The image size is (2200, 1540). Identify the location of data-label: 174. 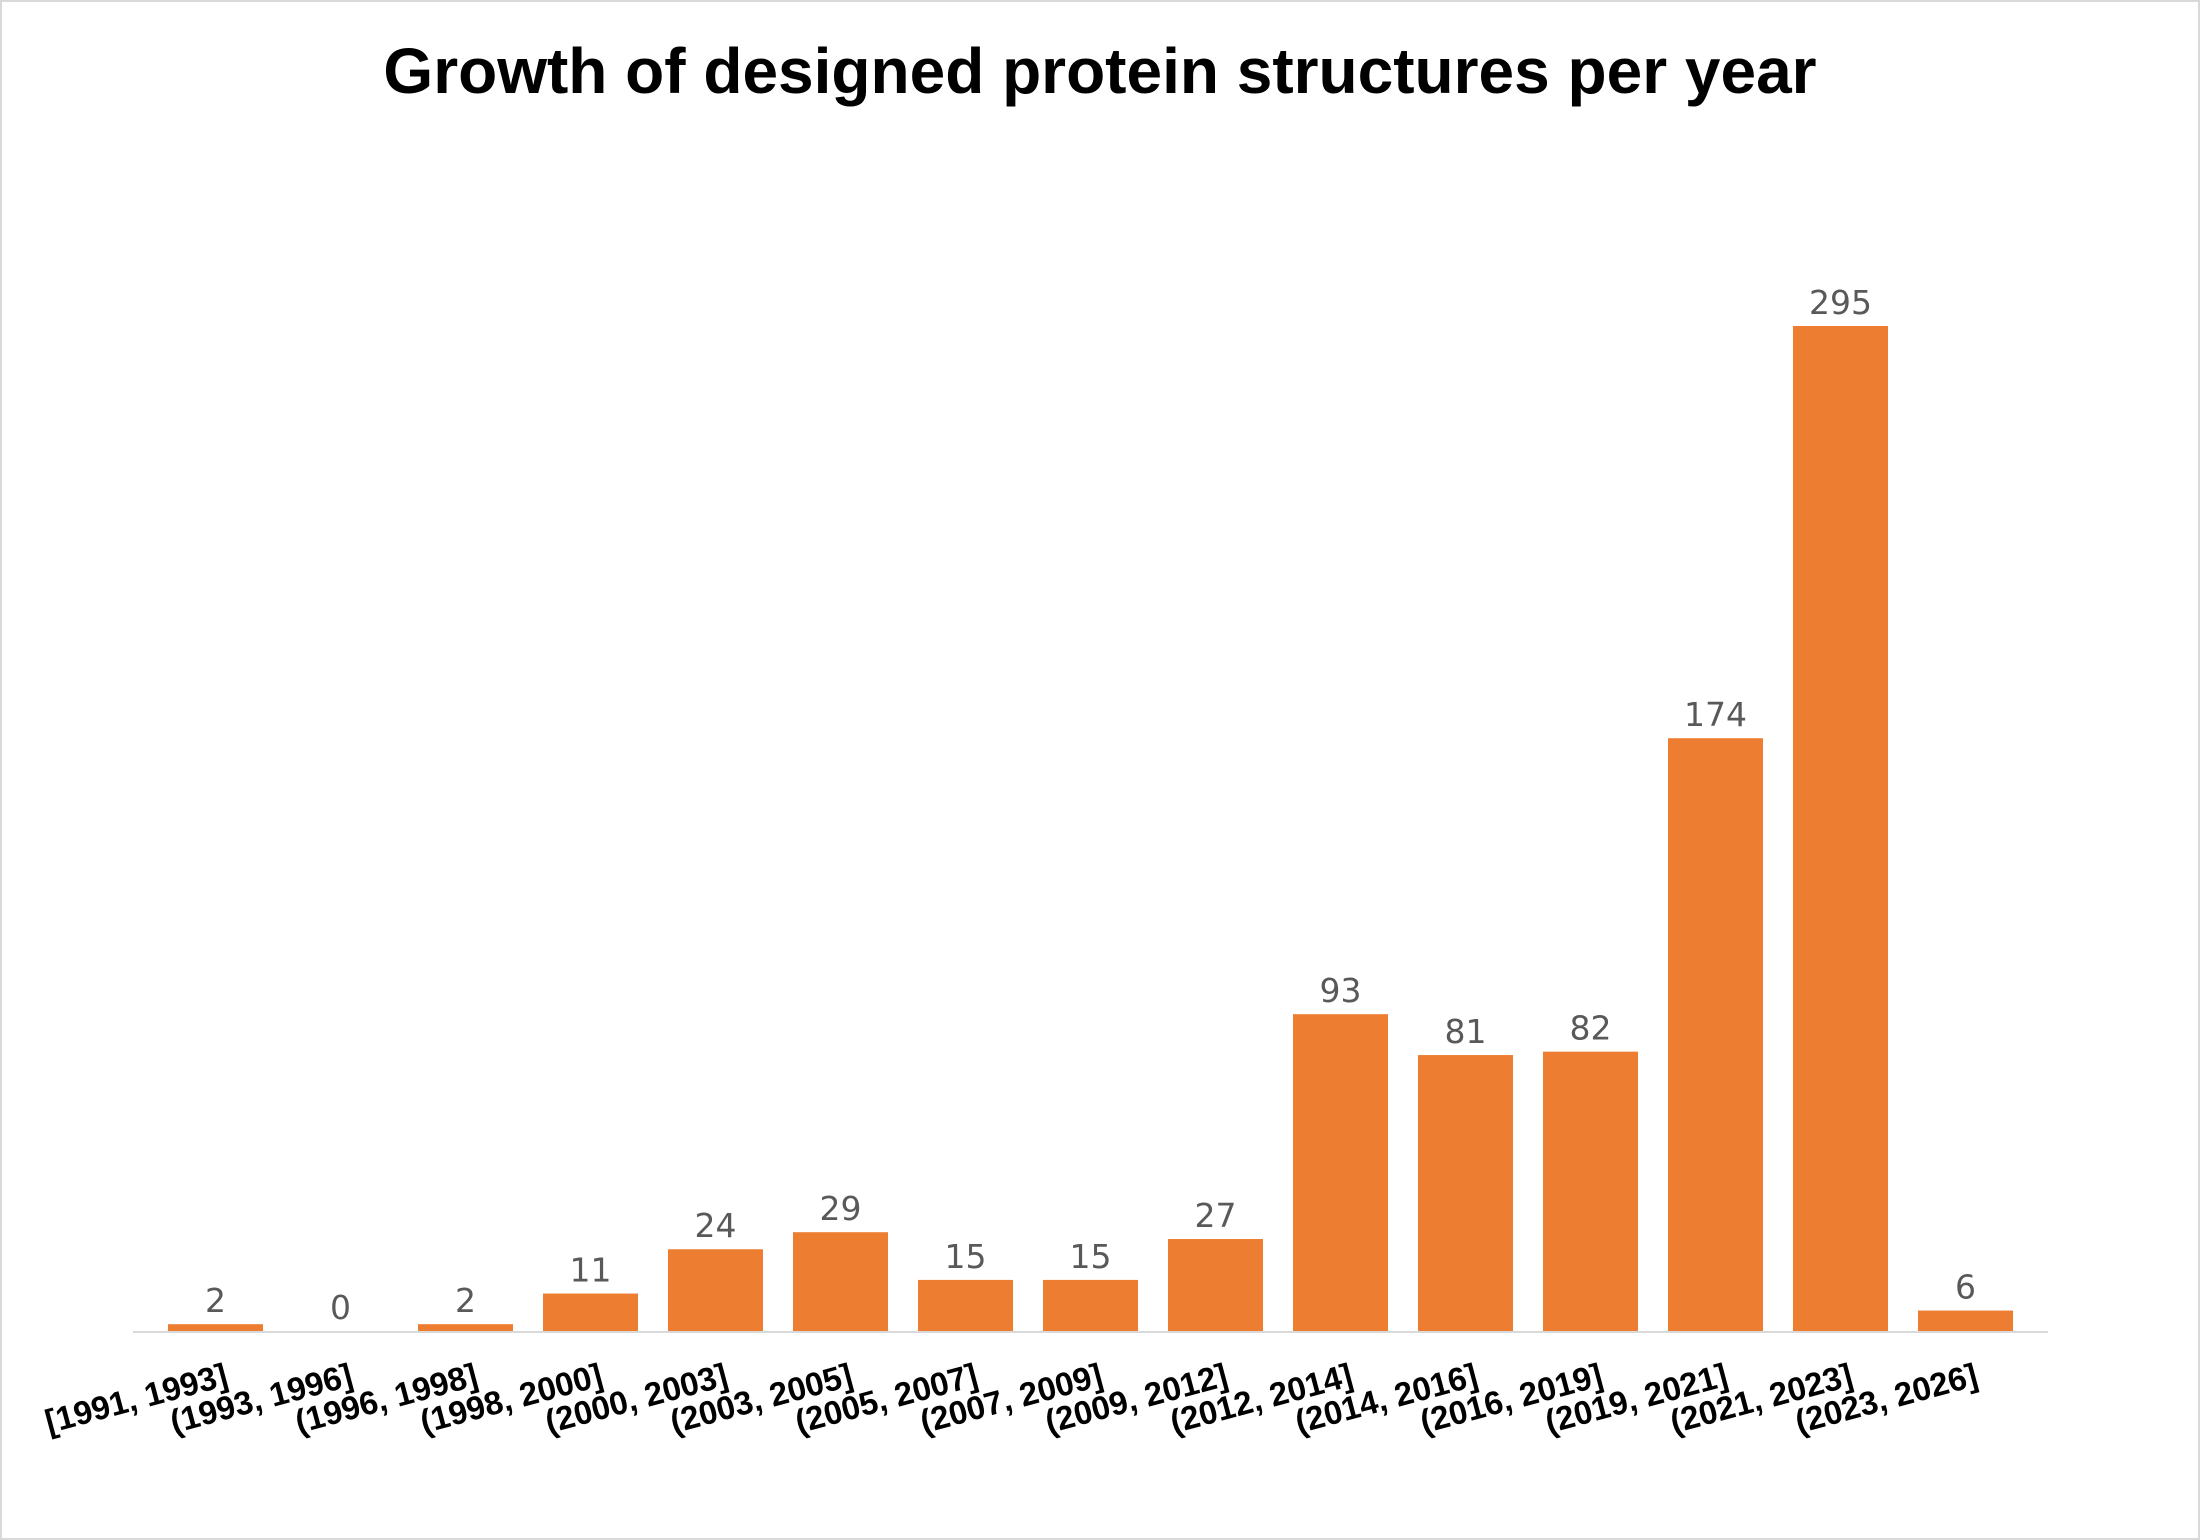
(1715, 714).